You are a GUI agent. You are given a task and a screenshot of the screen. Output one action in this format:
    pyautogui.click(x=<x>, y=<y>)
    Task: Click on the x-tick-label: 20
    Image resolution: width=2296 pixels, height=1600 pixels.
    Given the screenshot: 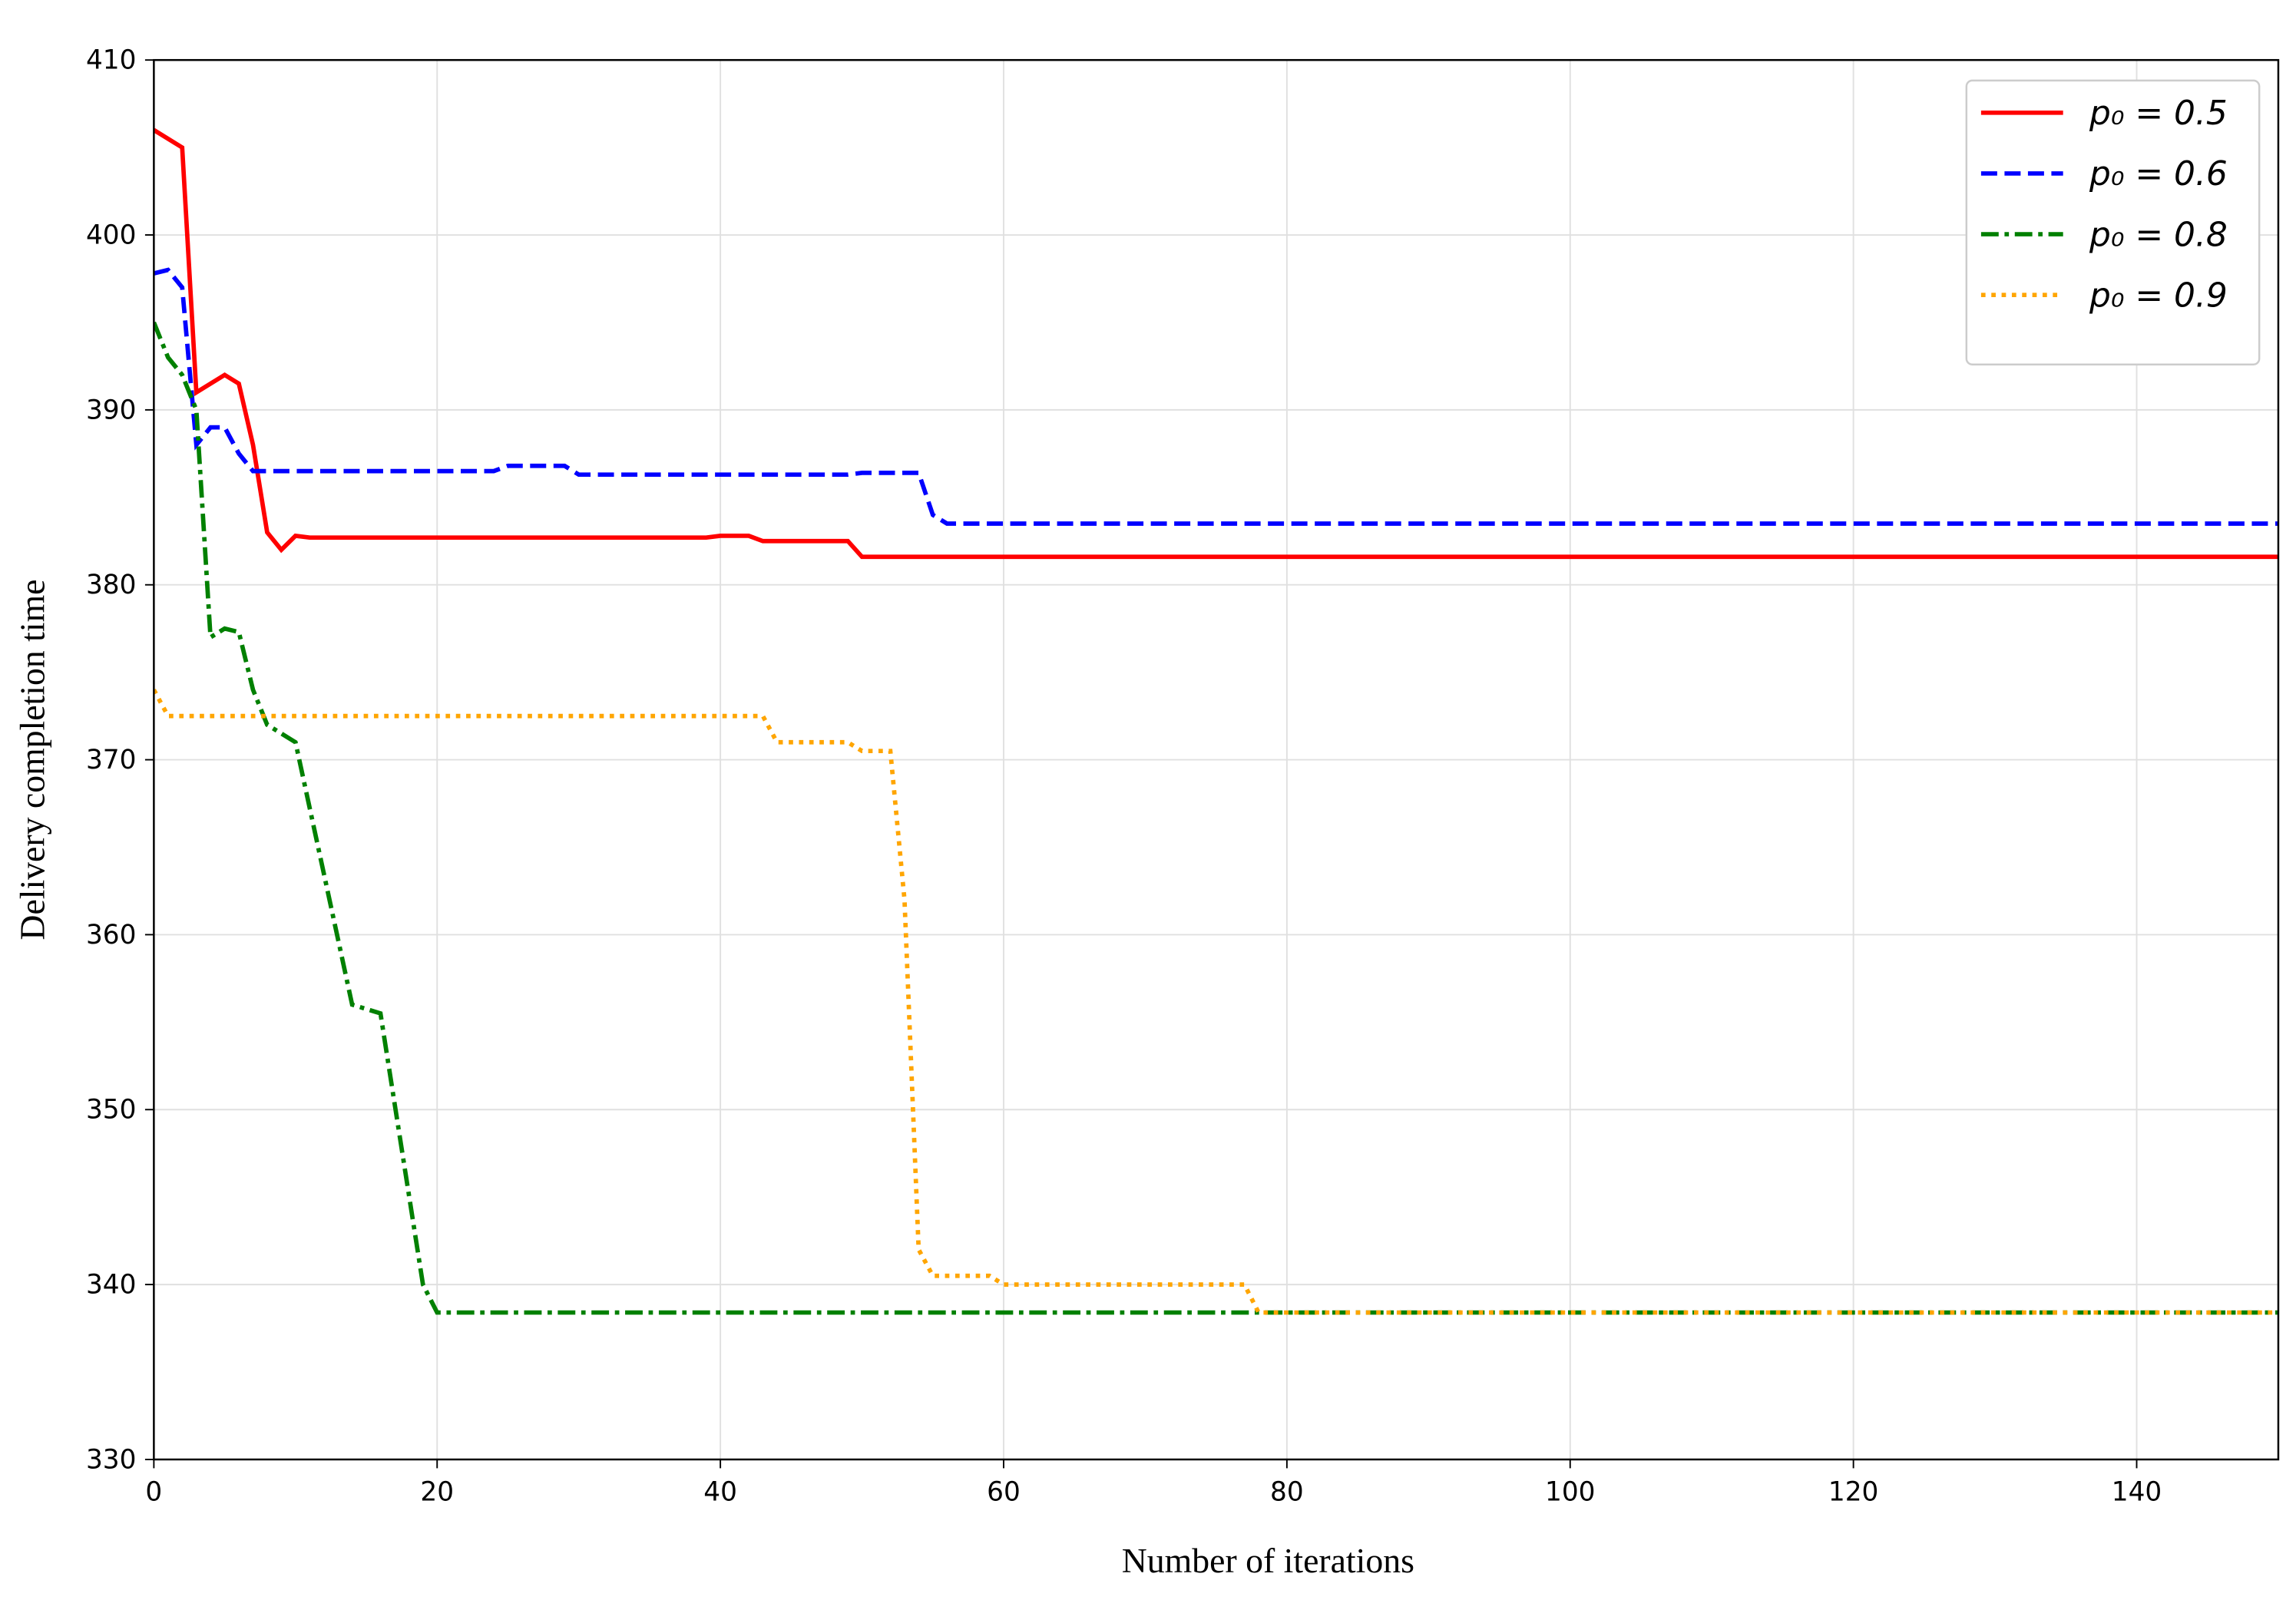 What is the action you would take?
    pyautogui.click(x=437, y=1491)
    